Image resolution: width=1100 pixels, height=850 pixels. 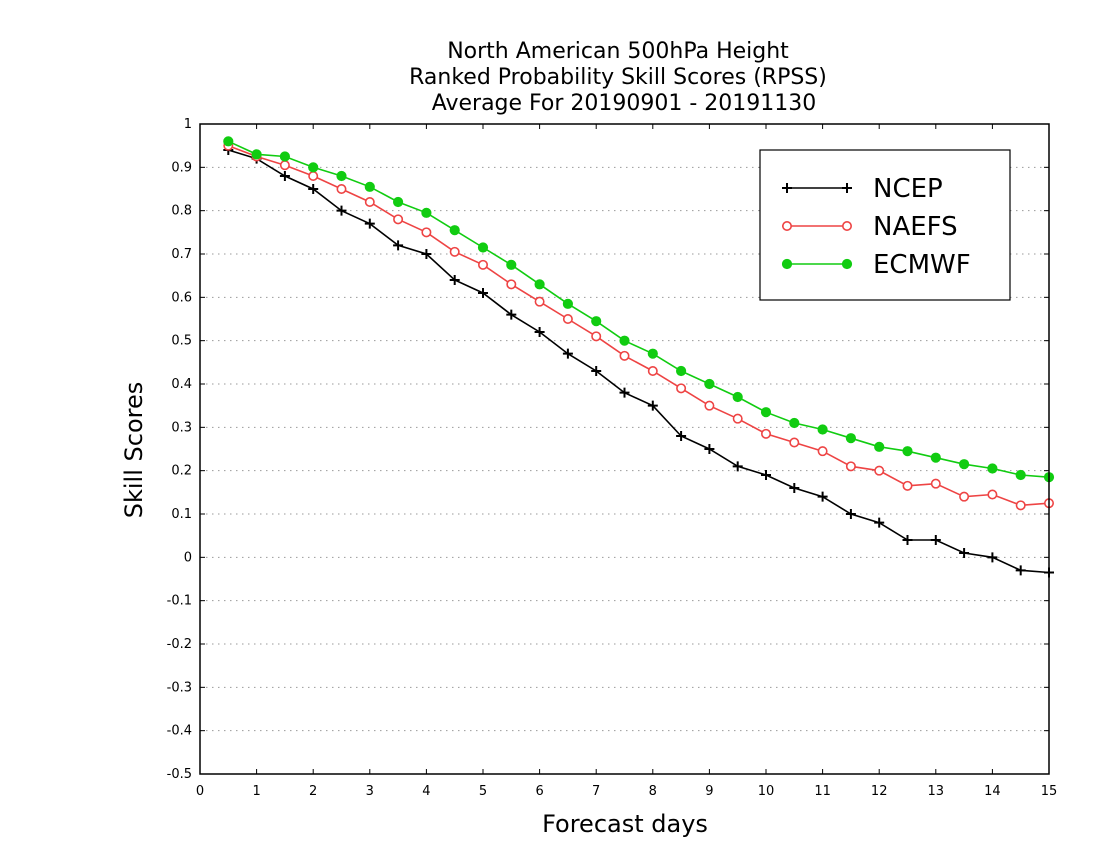 What do you see at coordinates (179, 731) in the screenshot?
I see `y-tick-label: -0.4` at bounding box center [179, 731].